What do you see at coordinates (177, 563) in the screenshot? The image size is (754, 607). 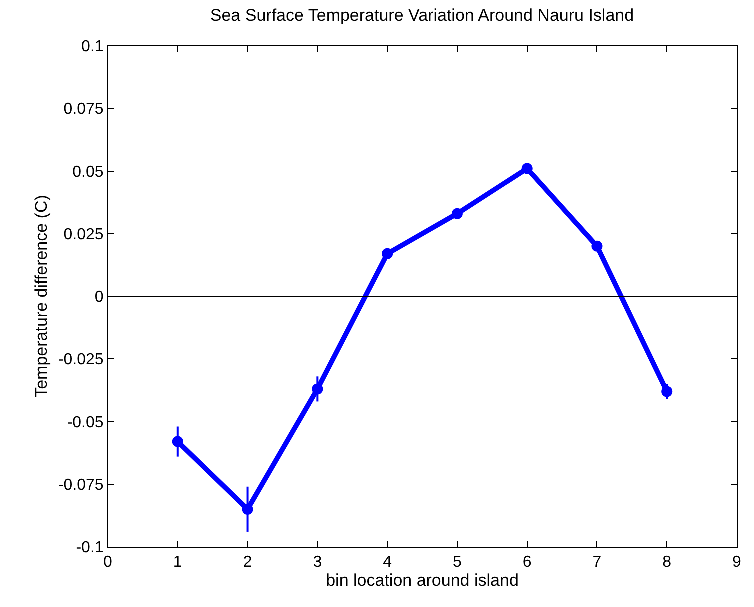 I see `x-tick-label: 1` at bounding box center [177, 563].